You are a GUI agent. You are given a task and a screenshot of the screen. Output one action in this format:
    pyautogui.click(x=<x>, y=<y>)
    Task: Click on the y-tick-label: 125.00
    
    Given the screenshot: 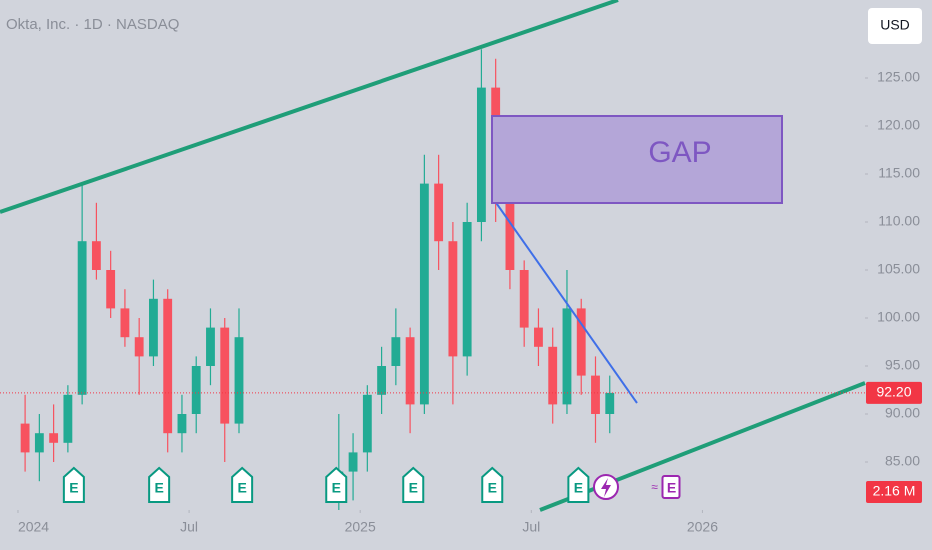 What is the action you would take?
    pyautogui.click(x=898, y=77)
    